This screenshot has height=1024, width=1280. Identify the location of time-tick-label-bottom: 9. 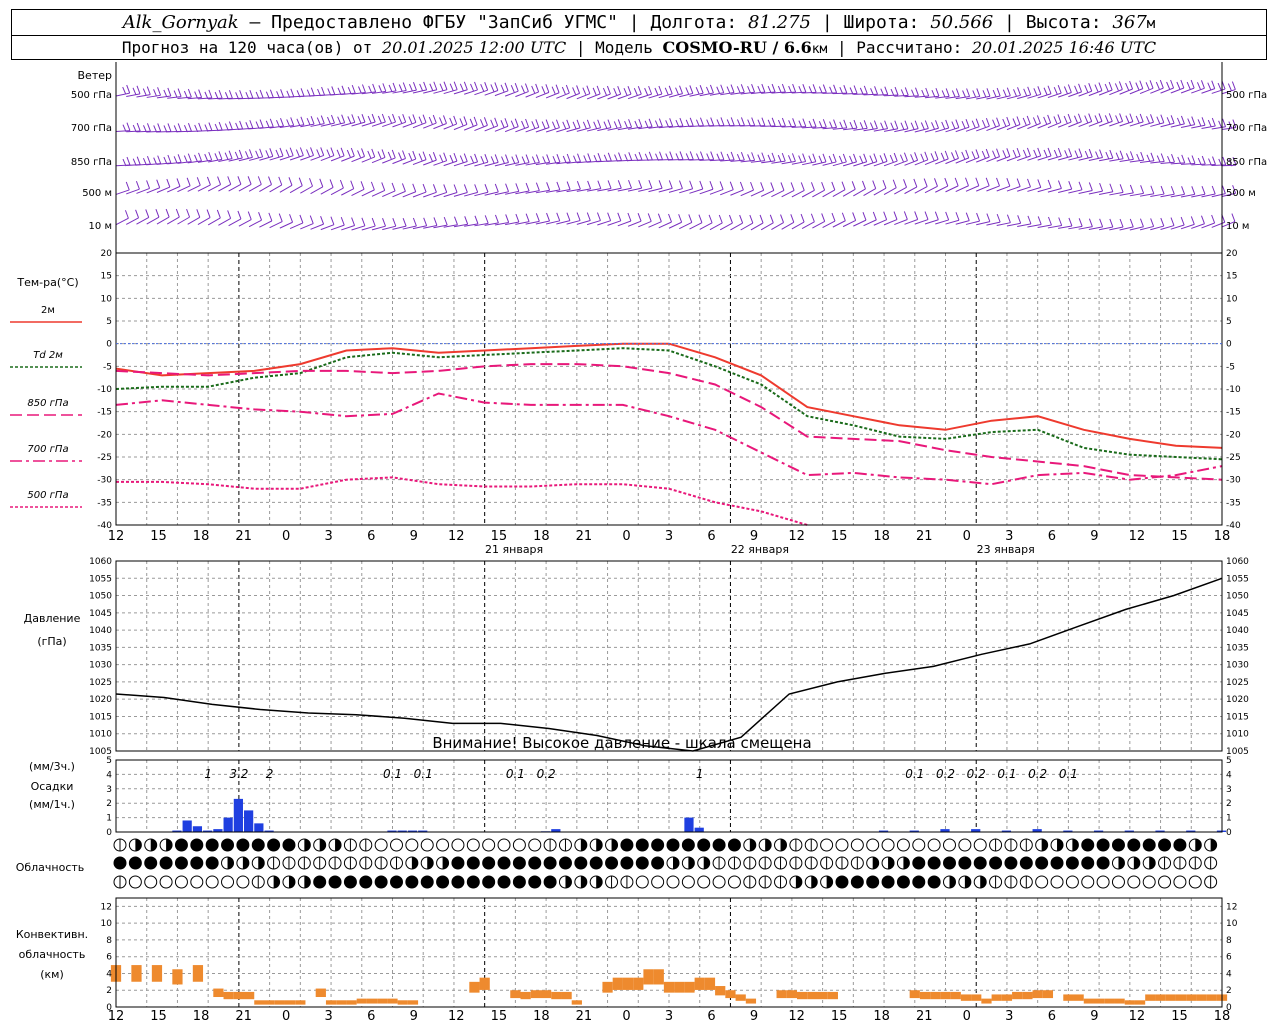
(754, 1016).